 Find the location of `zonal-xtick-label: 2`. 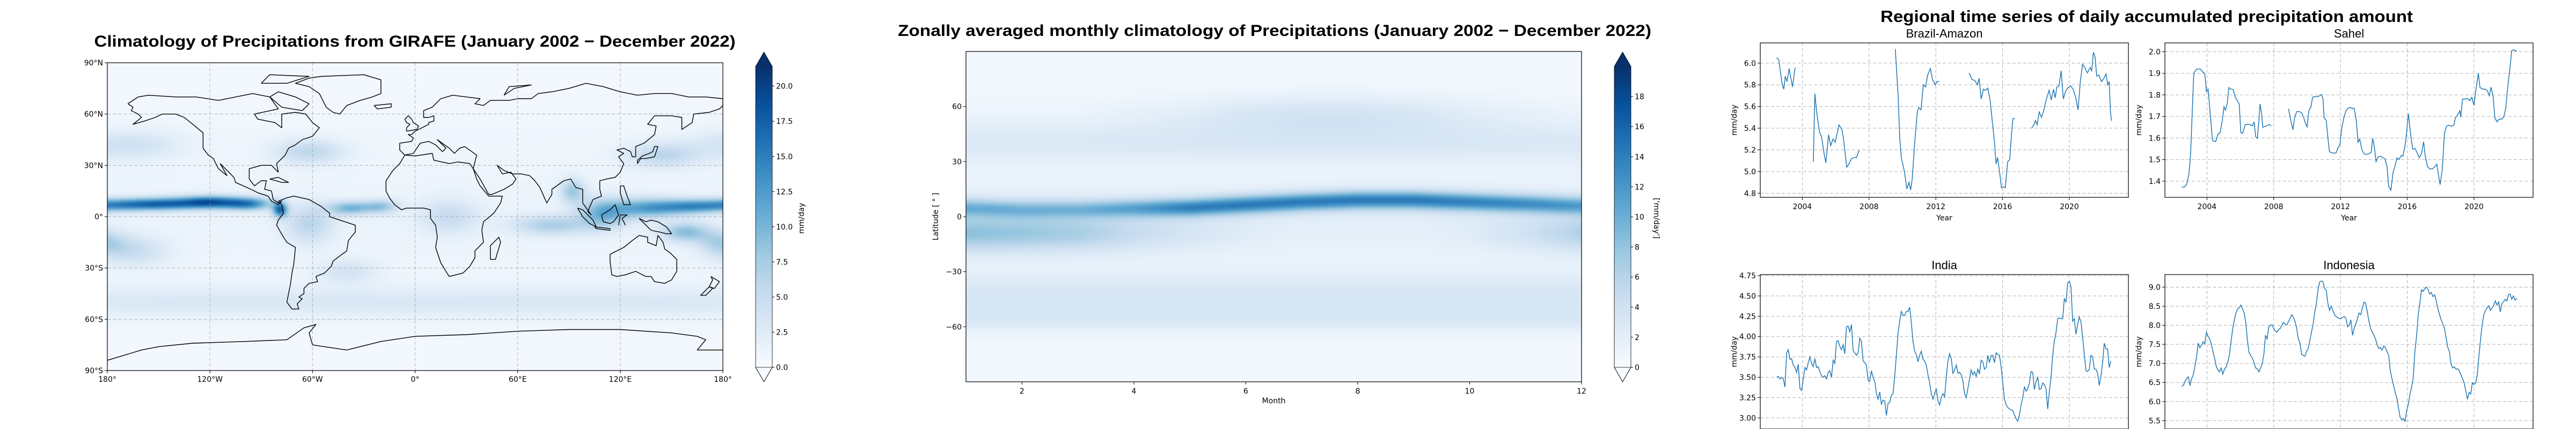

zonal-xtick-label: 2 is located at coordinates (1022, 391).